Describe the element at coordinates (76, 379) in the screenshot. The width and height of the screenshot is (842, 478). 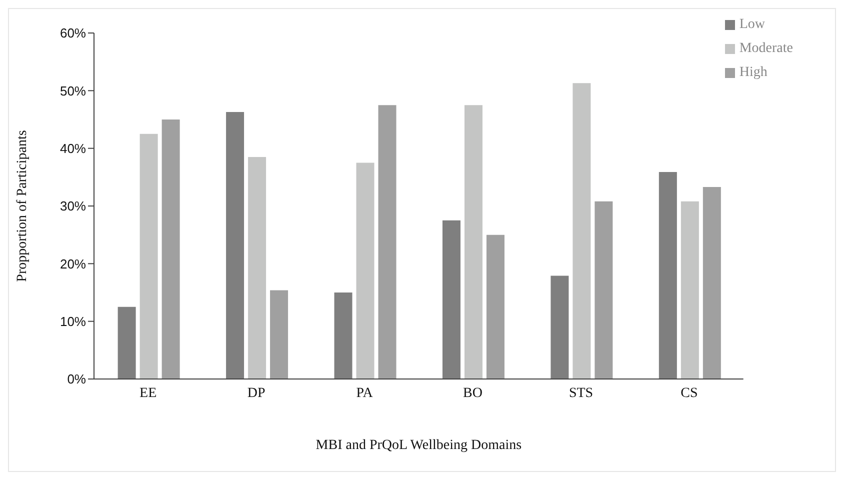
I see `y-tick-label: 0%` at that location.